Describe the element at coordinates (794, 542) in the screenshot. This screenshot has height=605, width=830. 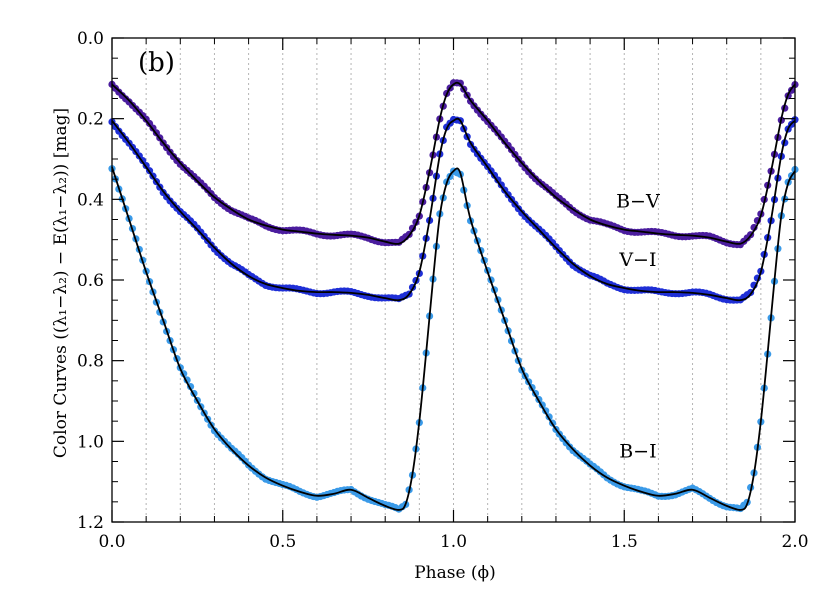
I see `x-tick-label: 2.0` at that location.